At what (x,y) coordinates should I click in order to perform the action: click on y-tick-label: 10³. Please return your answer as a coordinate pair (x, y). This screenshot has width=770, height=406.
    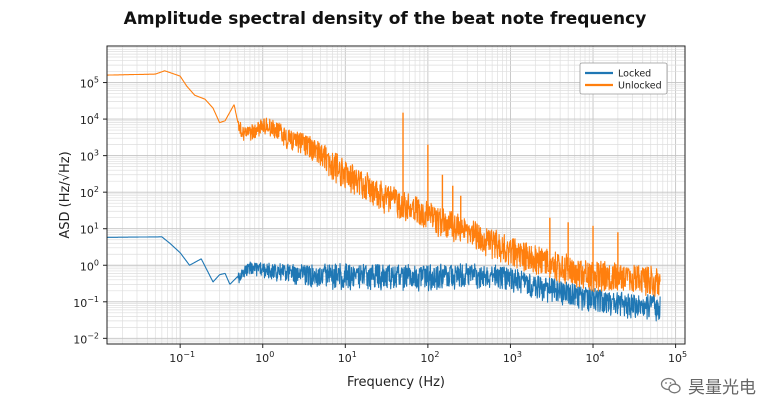
    Looking at the image, I should click on (89, 156).